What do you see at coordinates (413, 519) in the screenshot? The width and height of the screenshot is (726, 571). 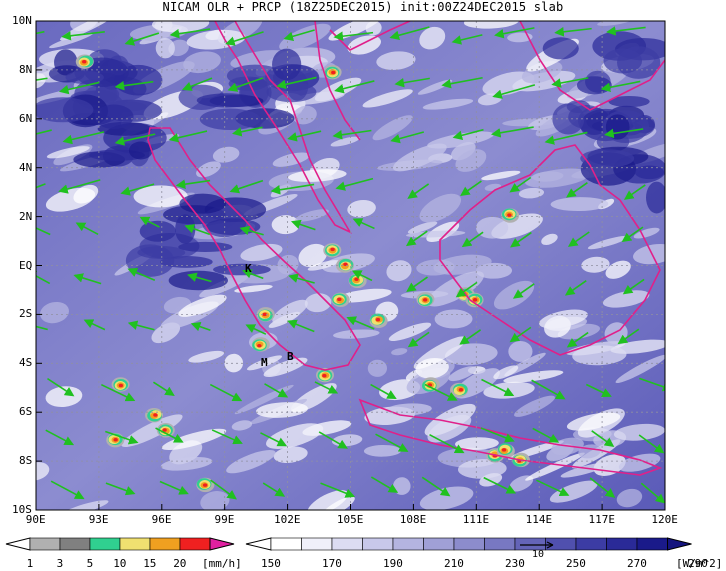 I see `lon-label: 108E` at bounding box center [413, 519].